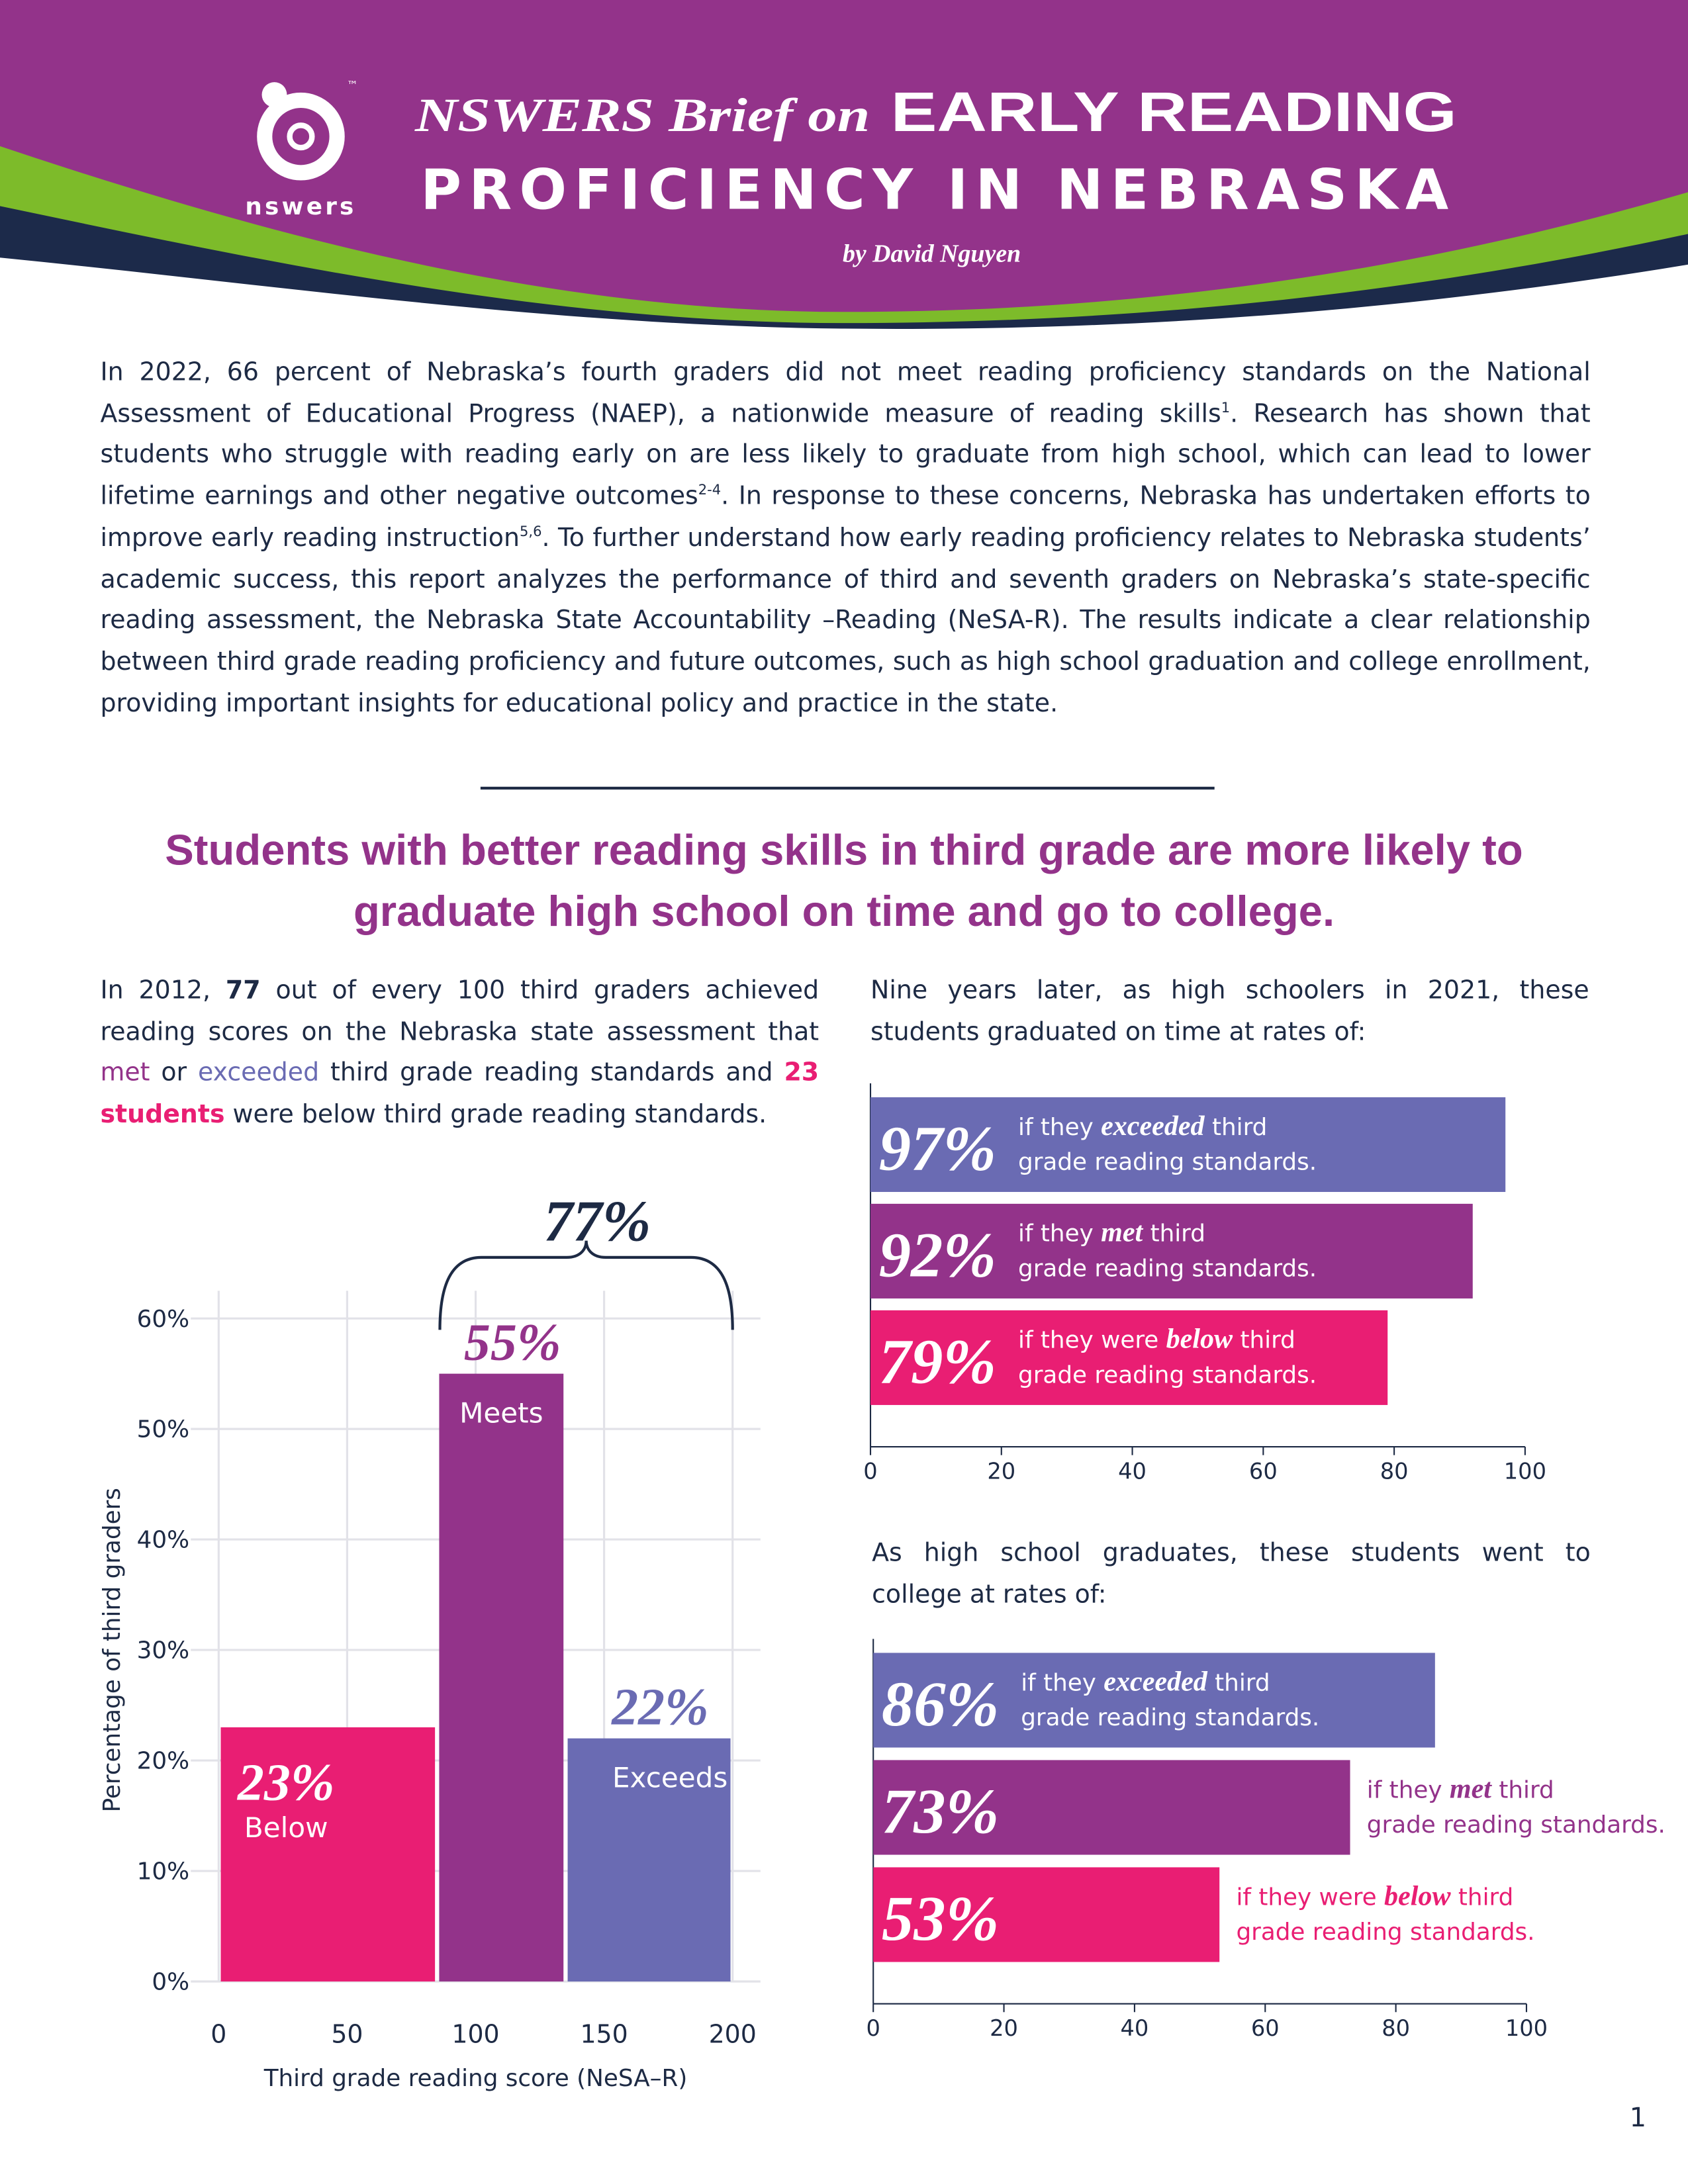  Describe the element at coordinates (163, 1872) in the screenshot. I see `y-tick-label: 10%` at that location.